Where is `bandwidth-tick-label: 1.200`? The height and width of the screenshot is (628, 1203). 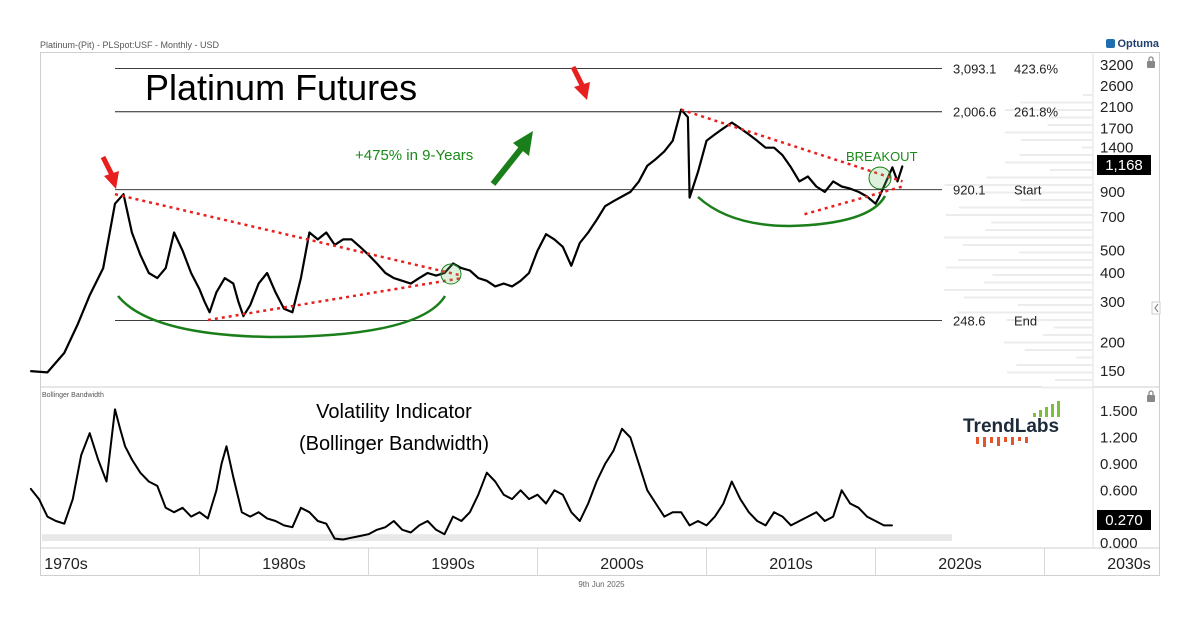 bandwidth-tick-label: 1.200 is located at coordinates (1119, 438).